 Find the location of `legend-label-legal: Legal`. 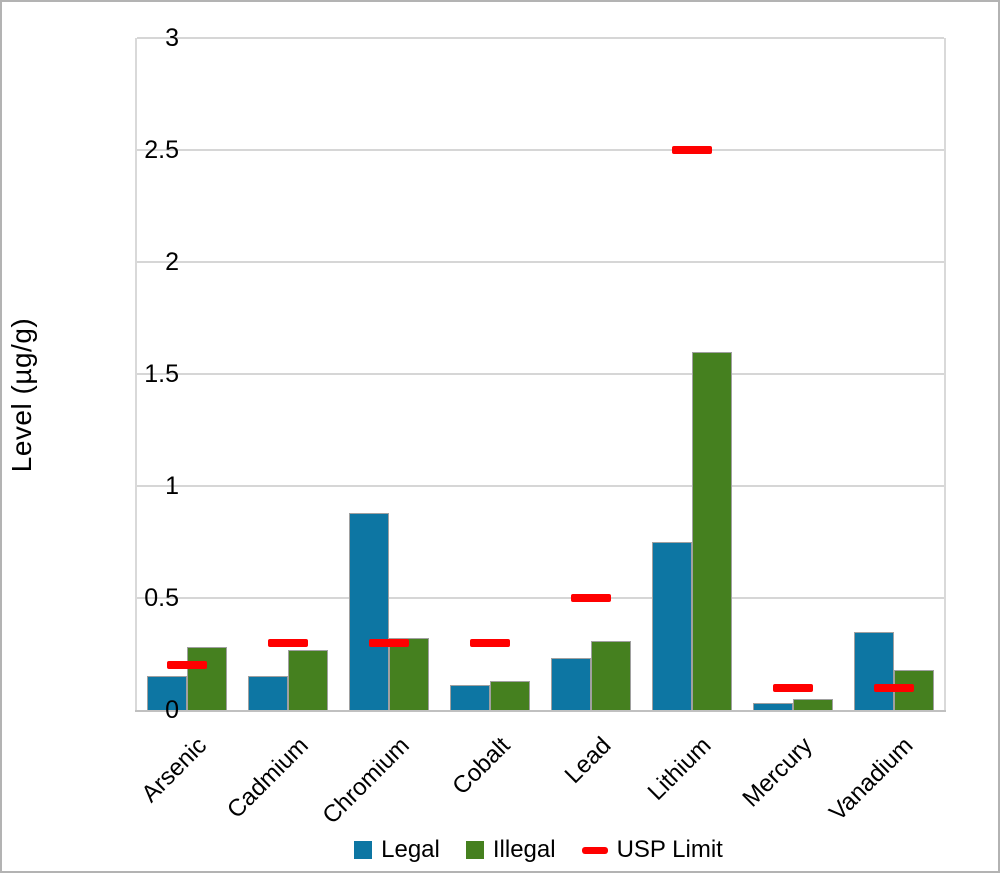

legend-label-legal: Legal is located at coordinates (410, 849).